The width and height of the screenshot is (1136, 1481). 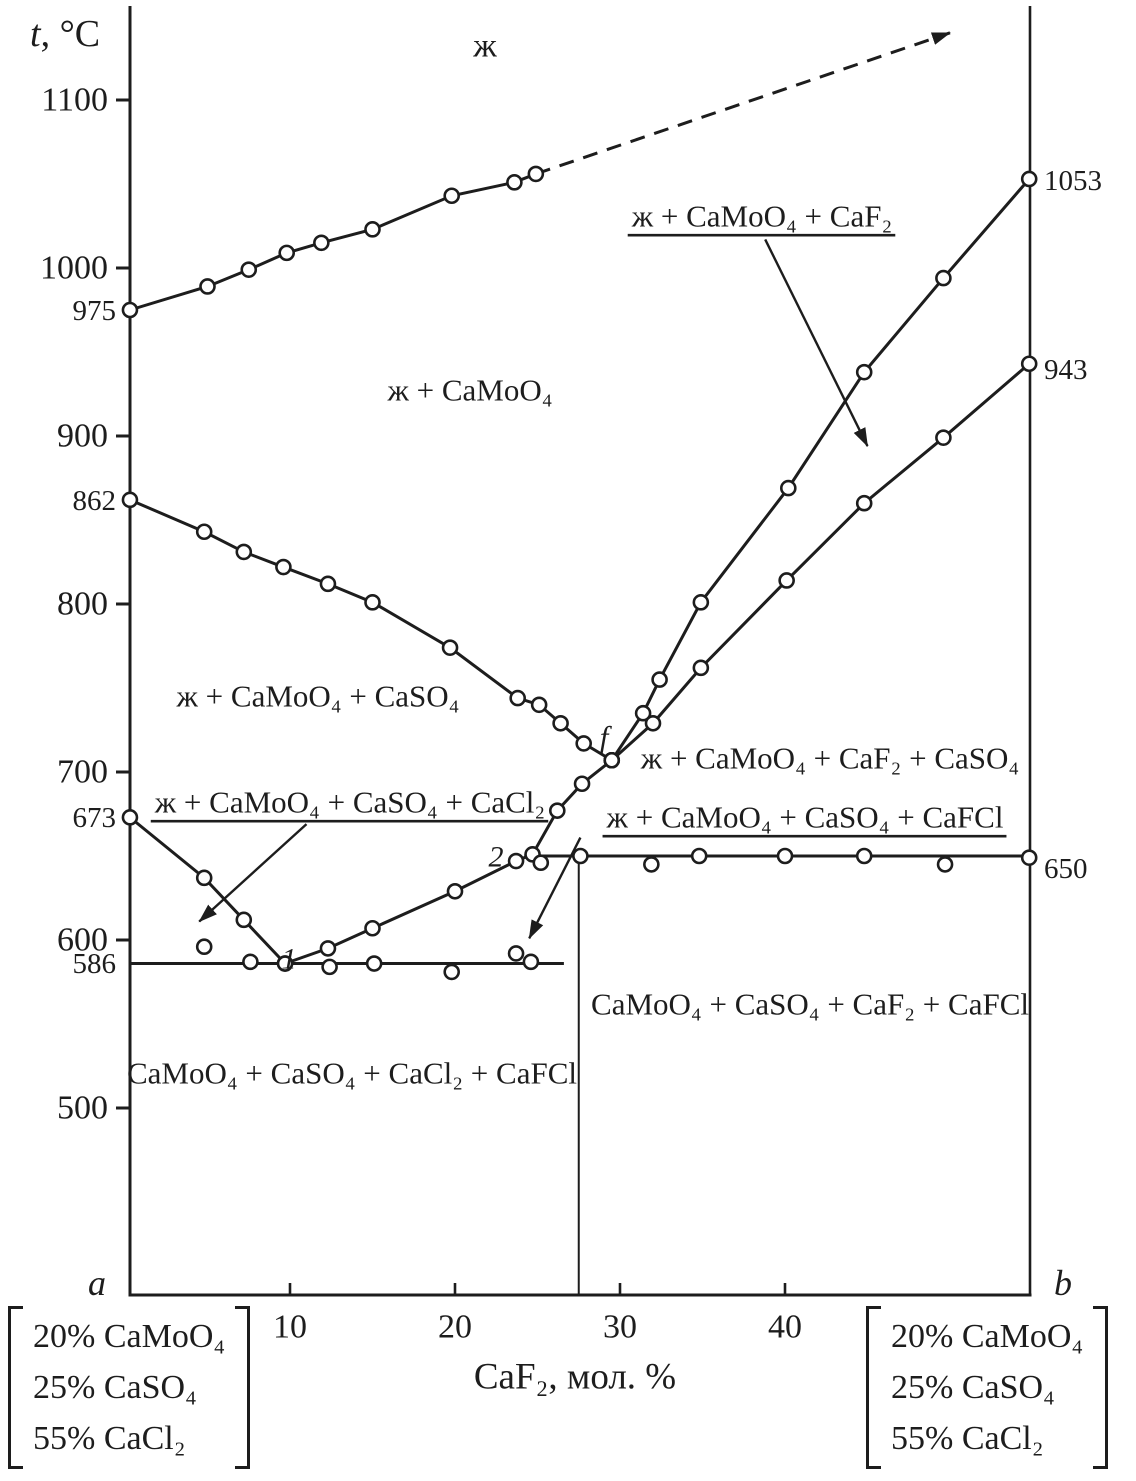 I want to click on composition-line: 20% CaMoO₄, so click(x=129, y=1336).